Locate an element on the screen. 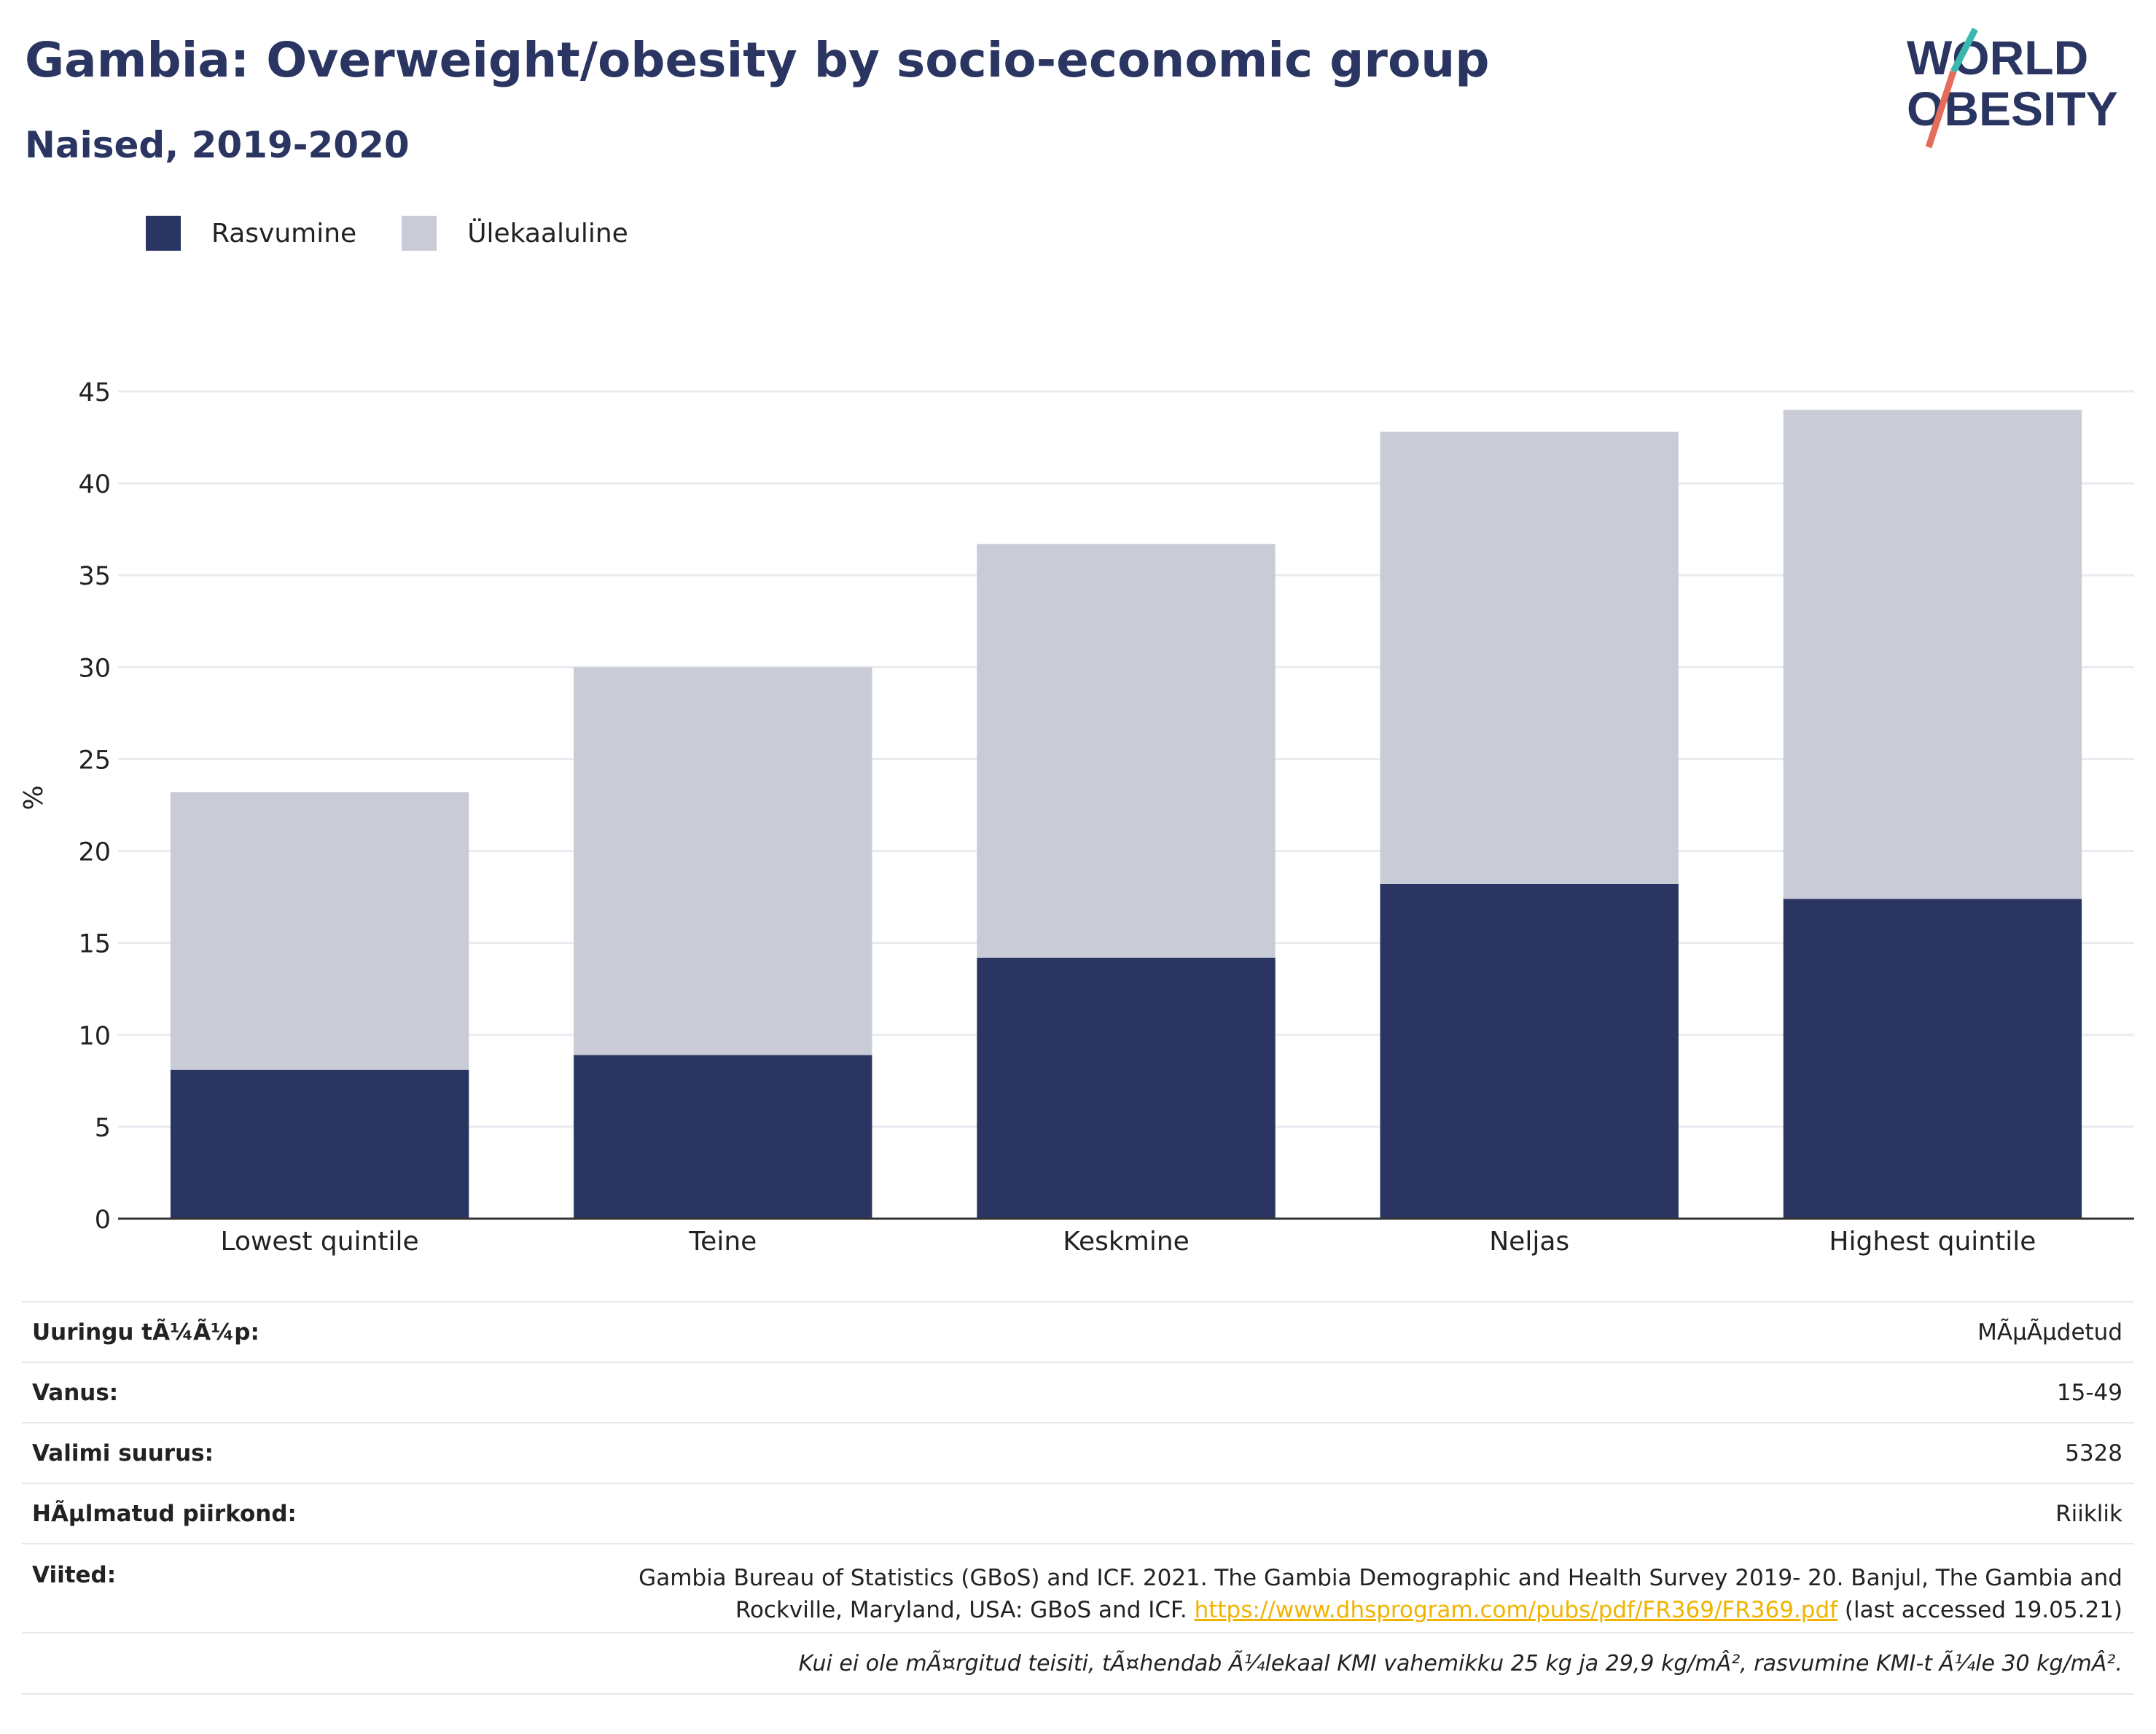 The image size is (2156, 1734). y-tick-label: 25 is located at coordinates (95, 760).